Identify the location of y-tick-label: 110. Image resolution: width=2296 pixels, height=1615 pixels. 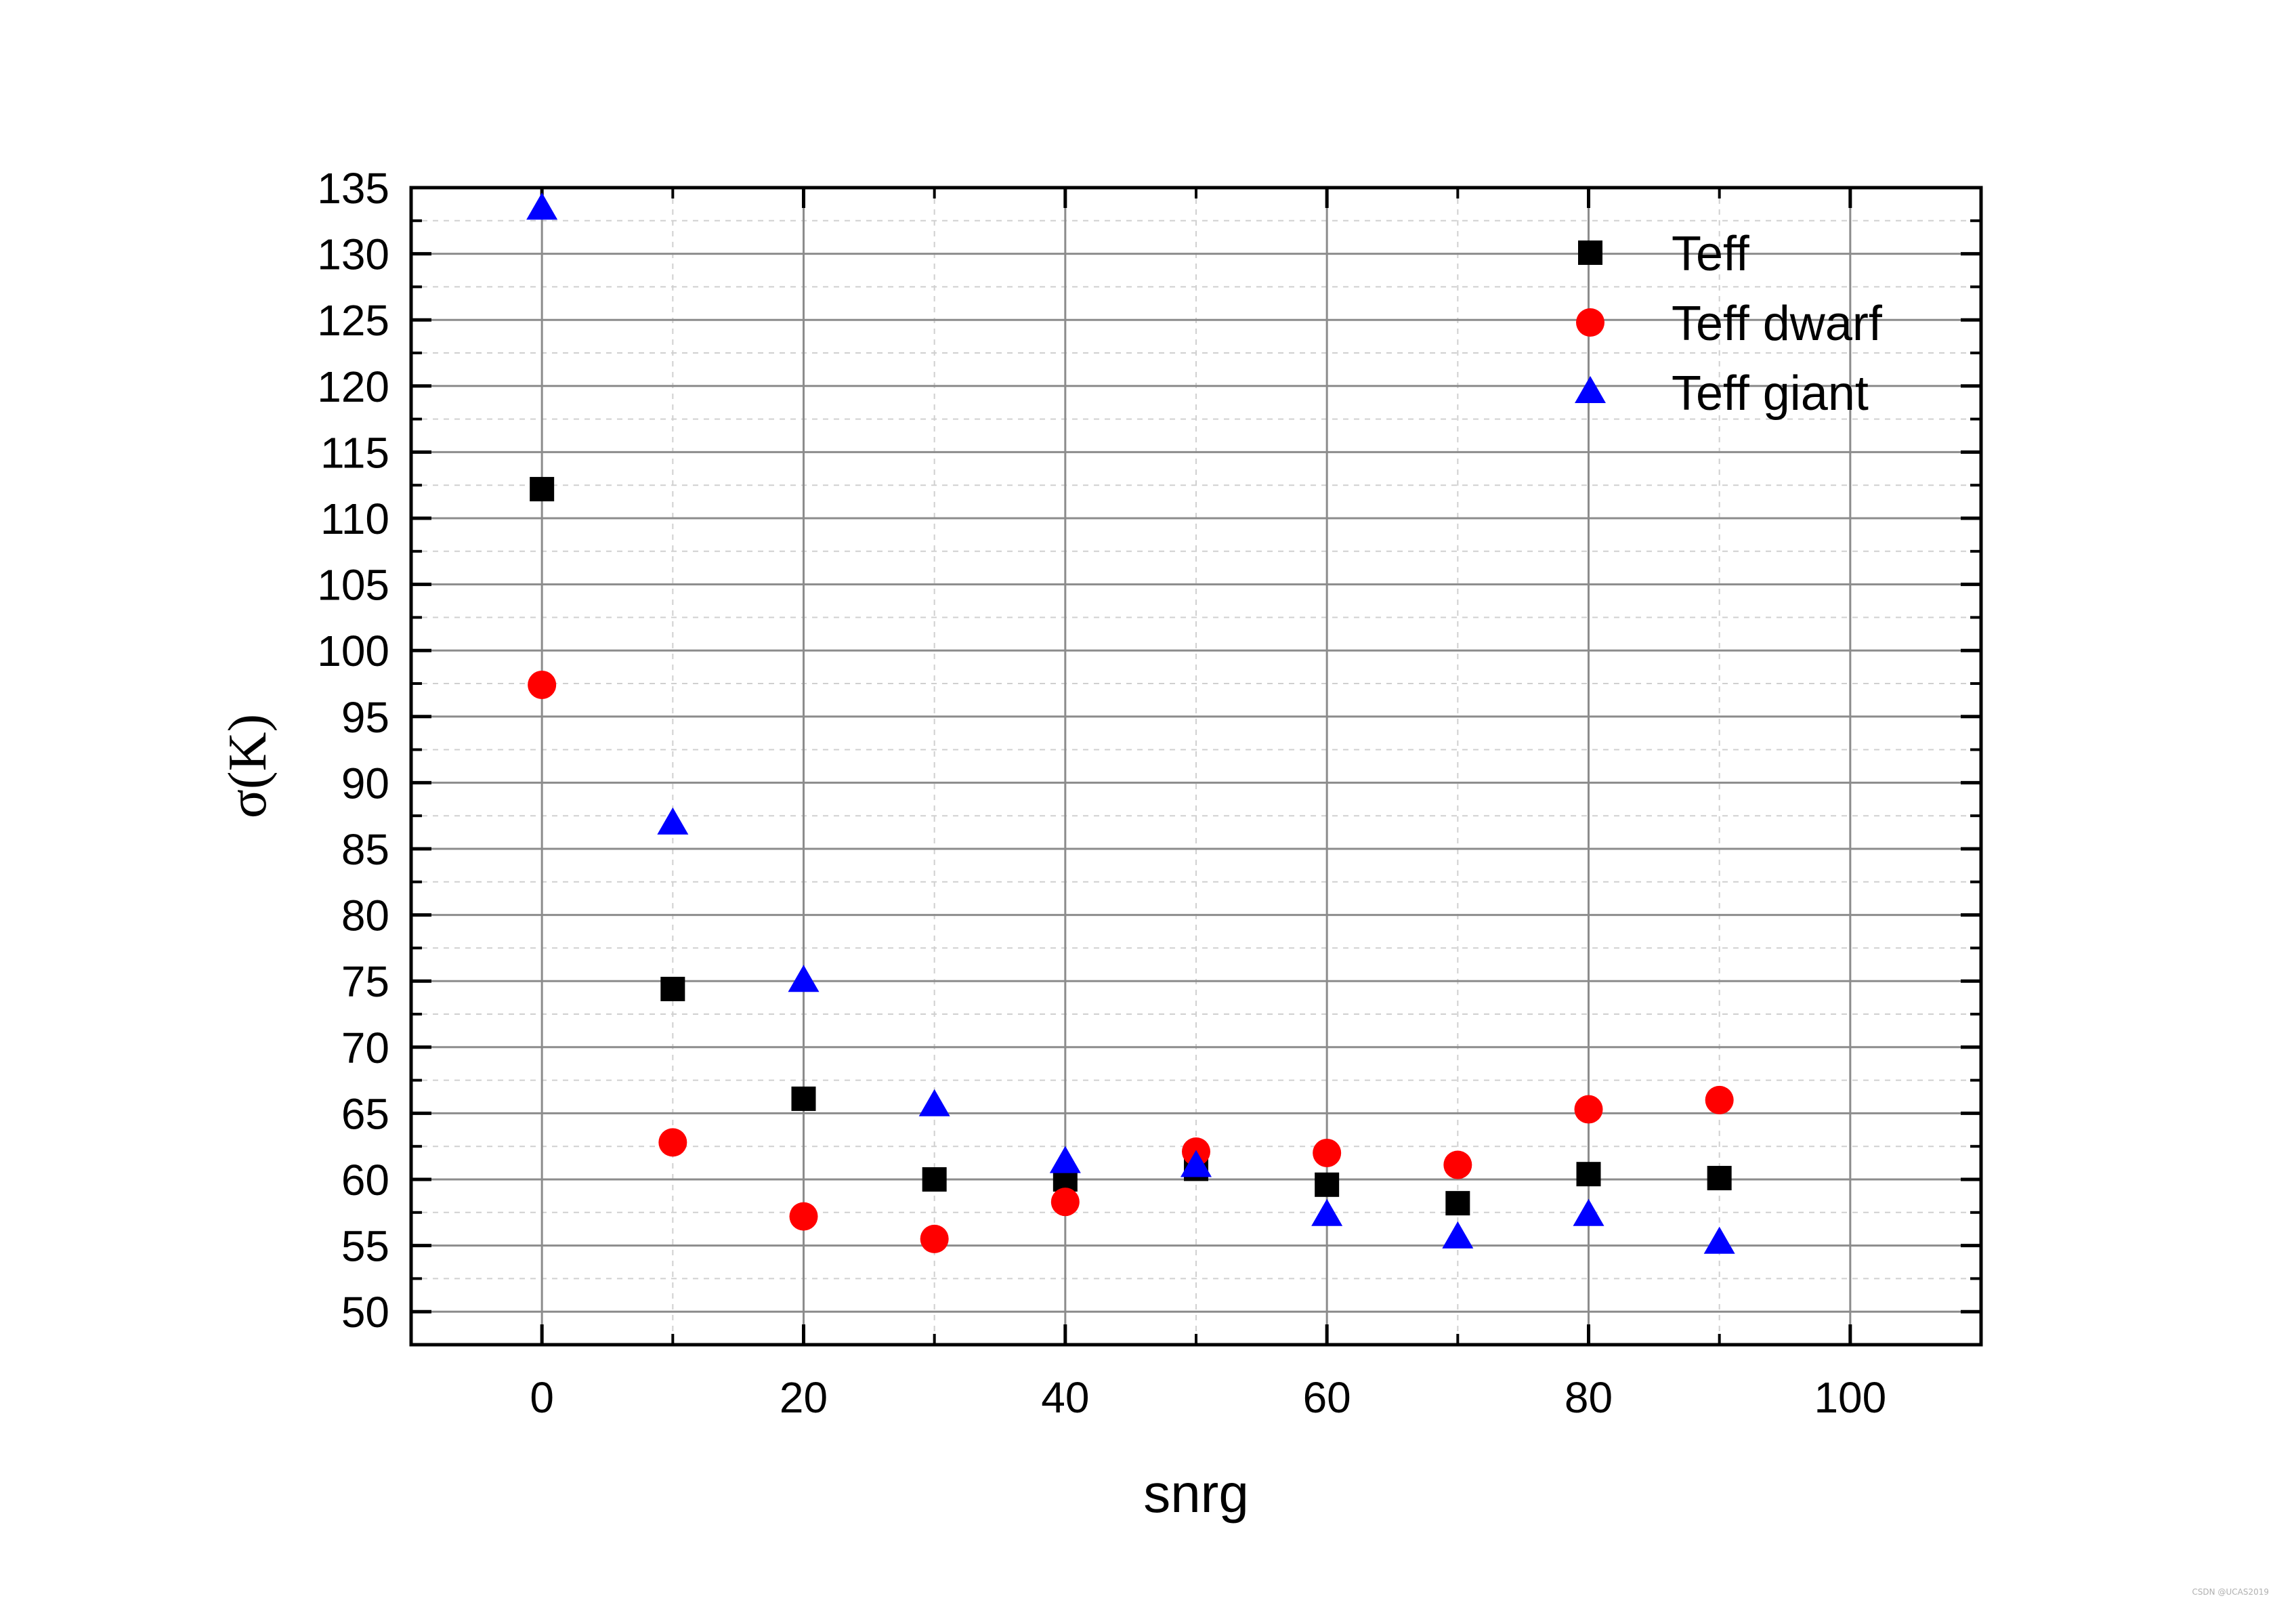
(354, 519).